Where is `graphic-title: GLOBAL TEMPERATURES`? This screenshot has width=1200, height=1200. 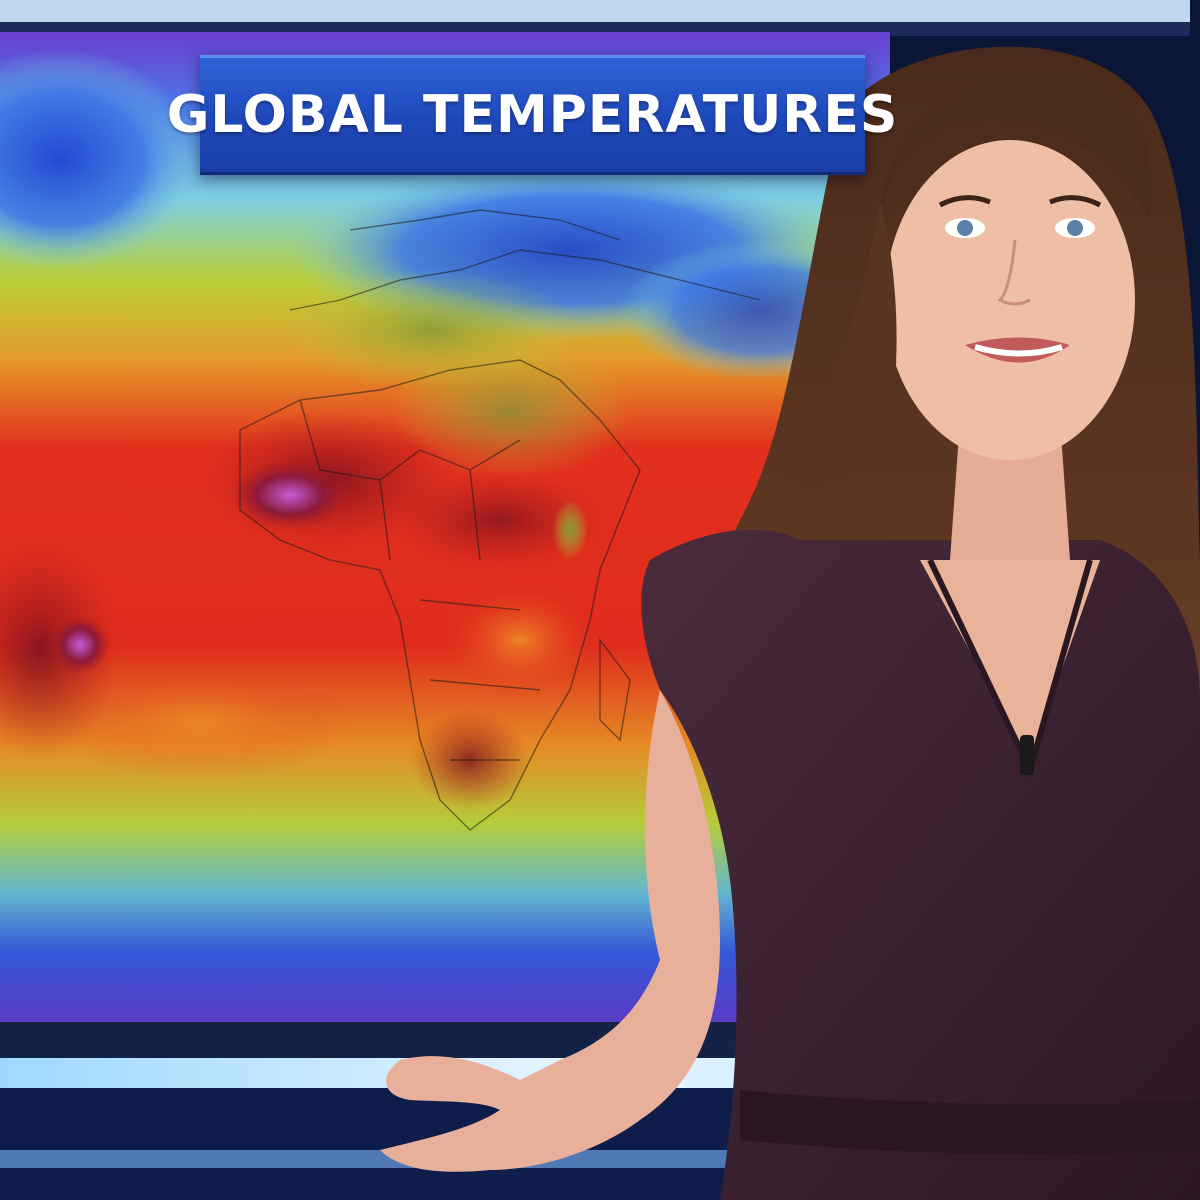
graphic-title: GLOBAL TEMPERATURES is located at coordinates (532, 115).